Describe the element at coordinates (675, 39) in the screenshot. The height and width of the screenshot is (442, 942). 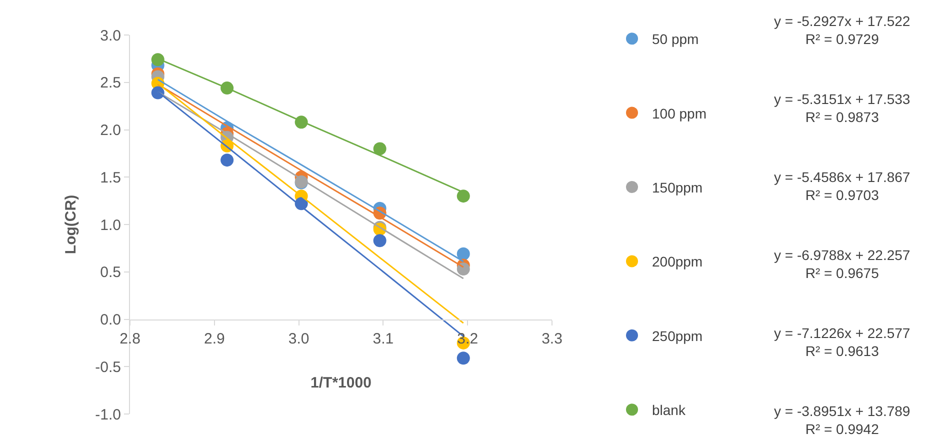
I see `legend-label: 50 ppm` at that location.